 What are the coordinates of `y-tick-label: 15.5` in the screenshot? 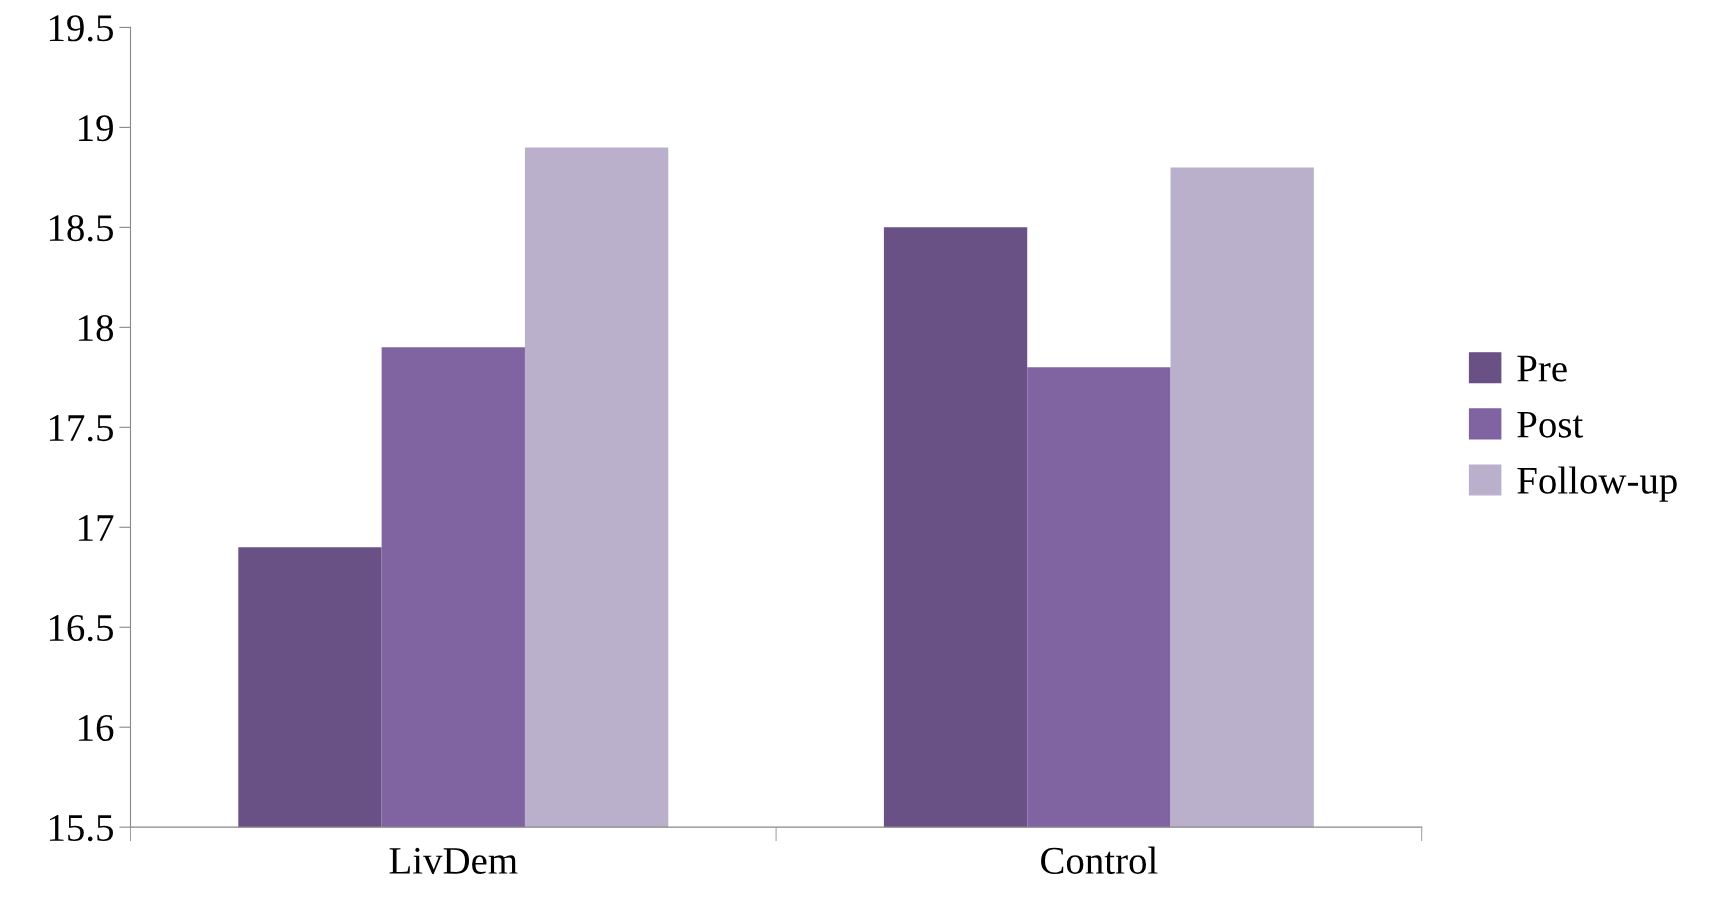 It's located at (81, 828).